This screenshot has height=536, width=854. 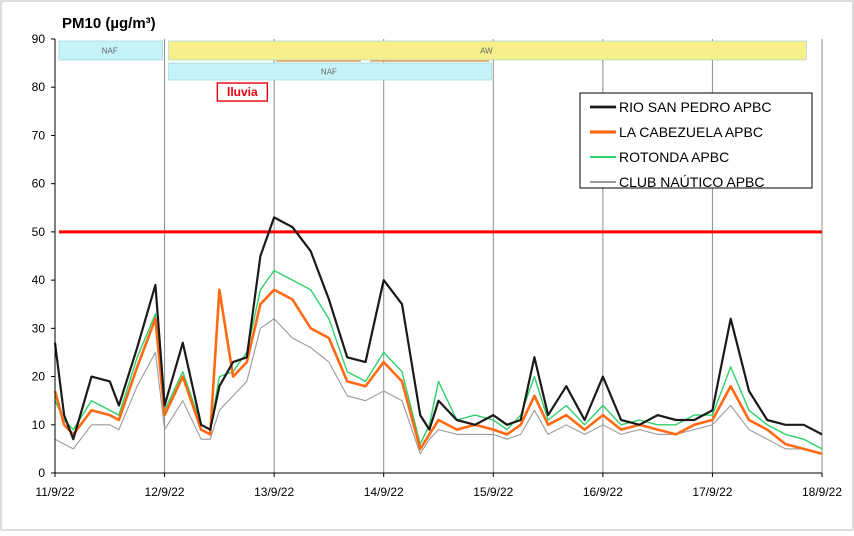 I want to click on y-tick-label: 30, so click(x=39, y=328).